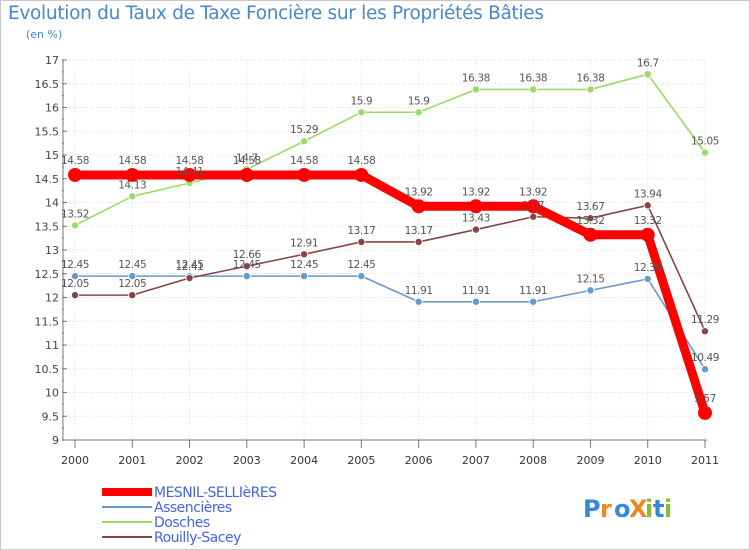 This screenshot has width=750, height=550. Describe the element at coordinates (247, 158) in the screenshot. I see `data-label: 14.7` at that location.